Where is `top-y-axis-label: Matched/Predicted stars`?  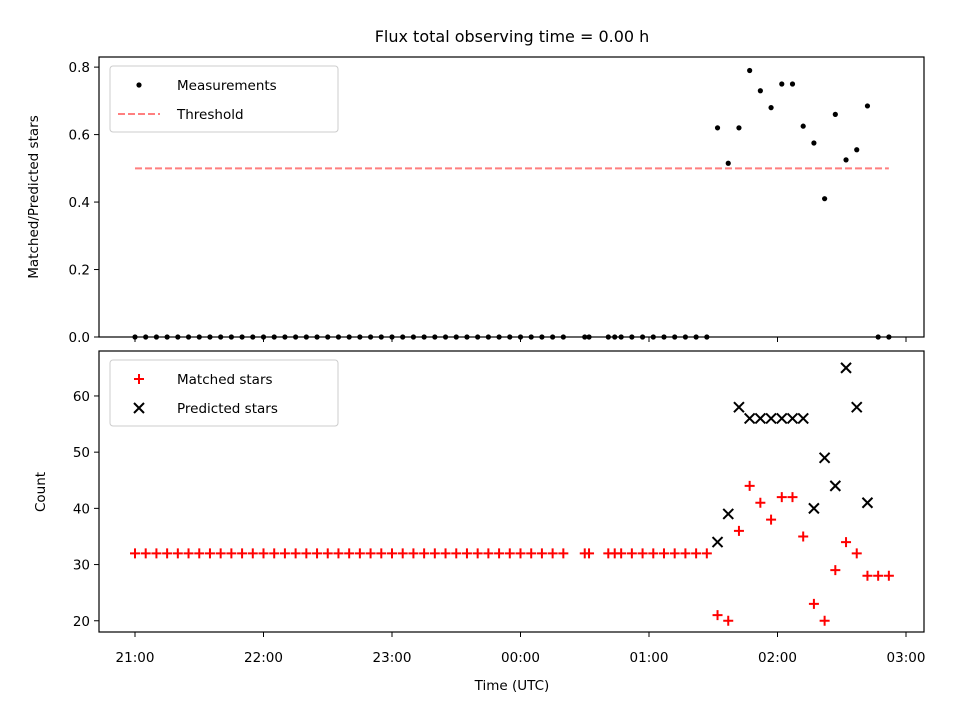 top-y-axis-label: Matched/Predicted stars is located at coordinates (34, 196).